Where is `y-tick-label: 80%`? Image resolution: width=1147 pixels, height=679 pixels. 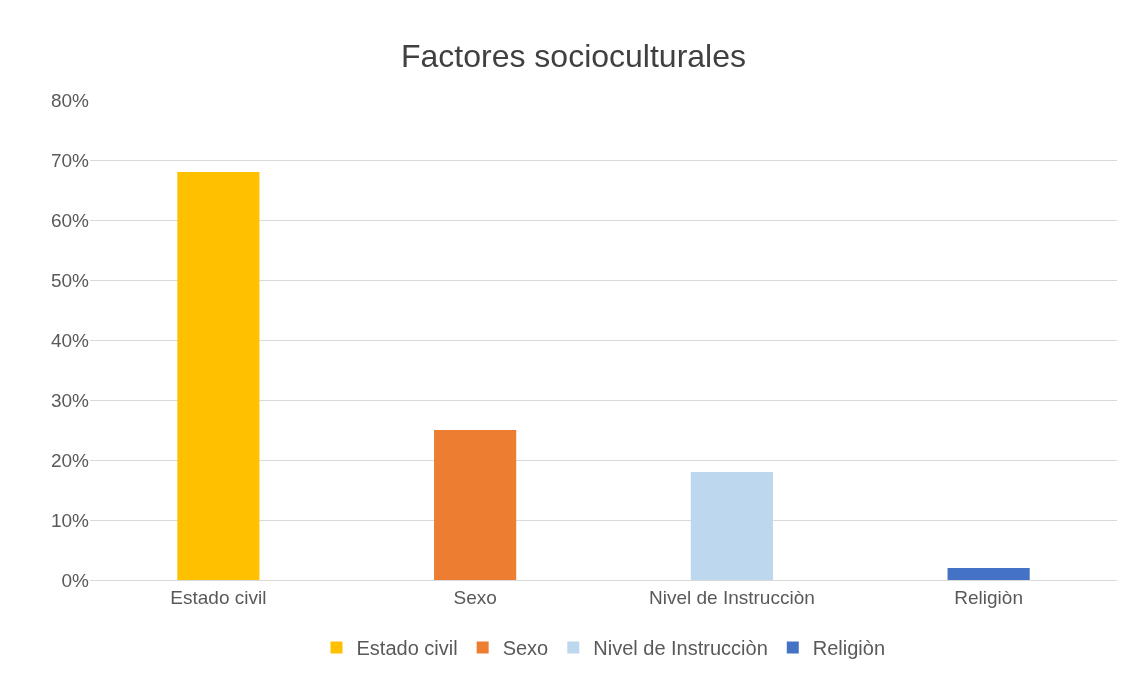 y-tick-label: 80% is located at coordinates (70, 100).